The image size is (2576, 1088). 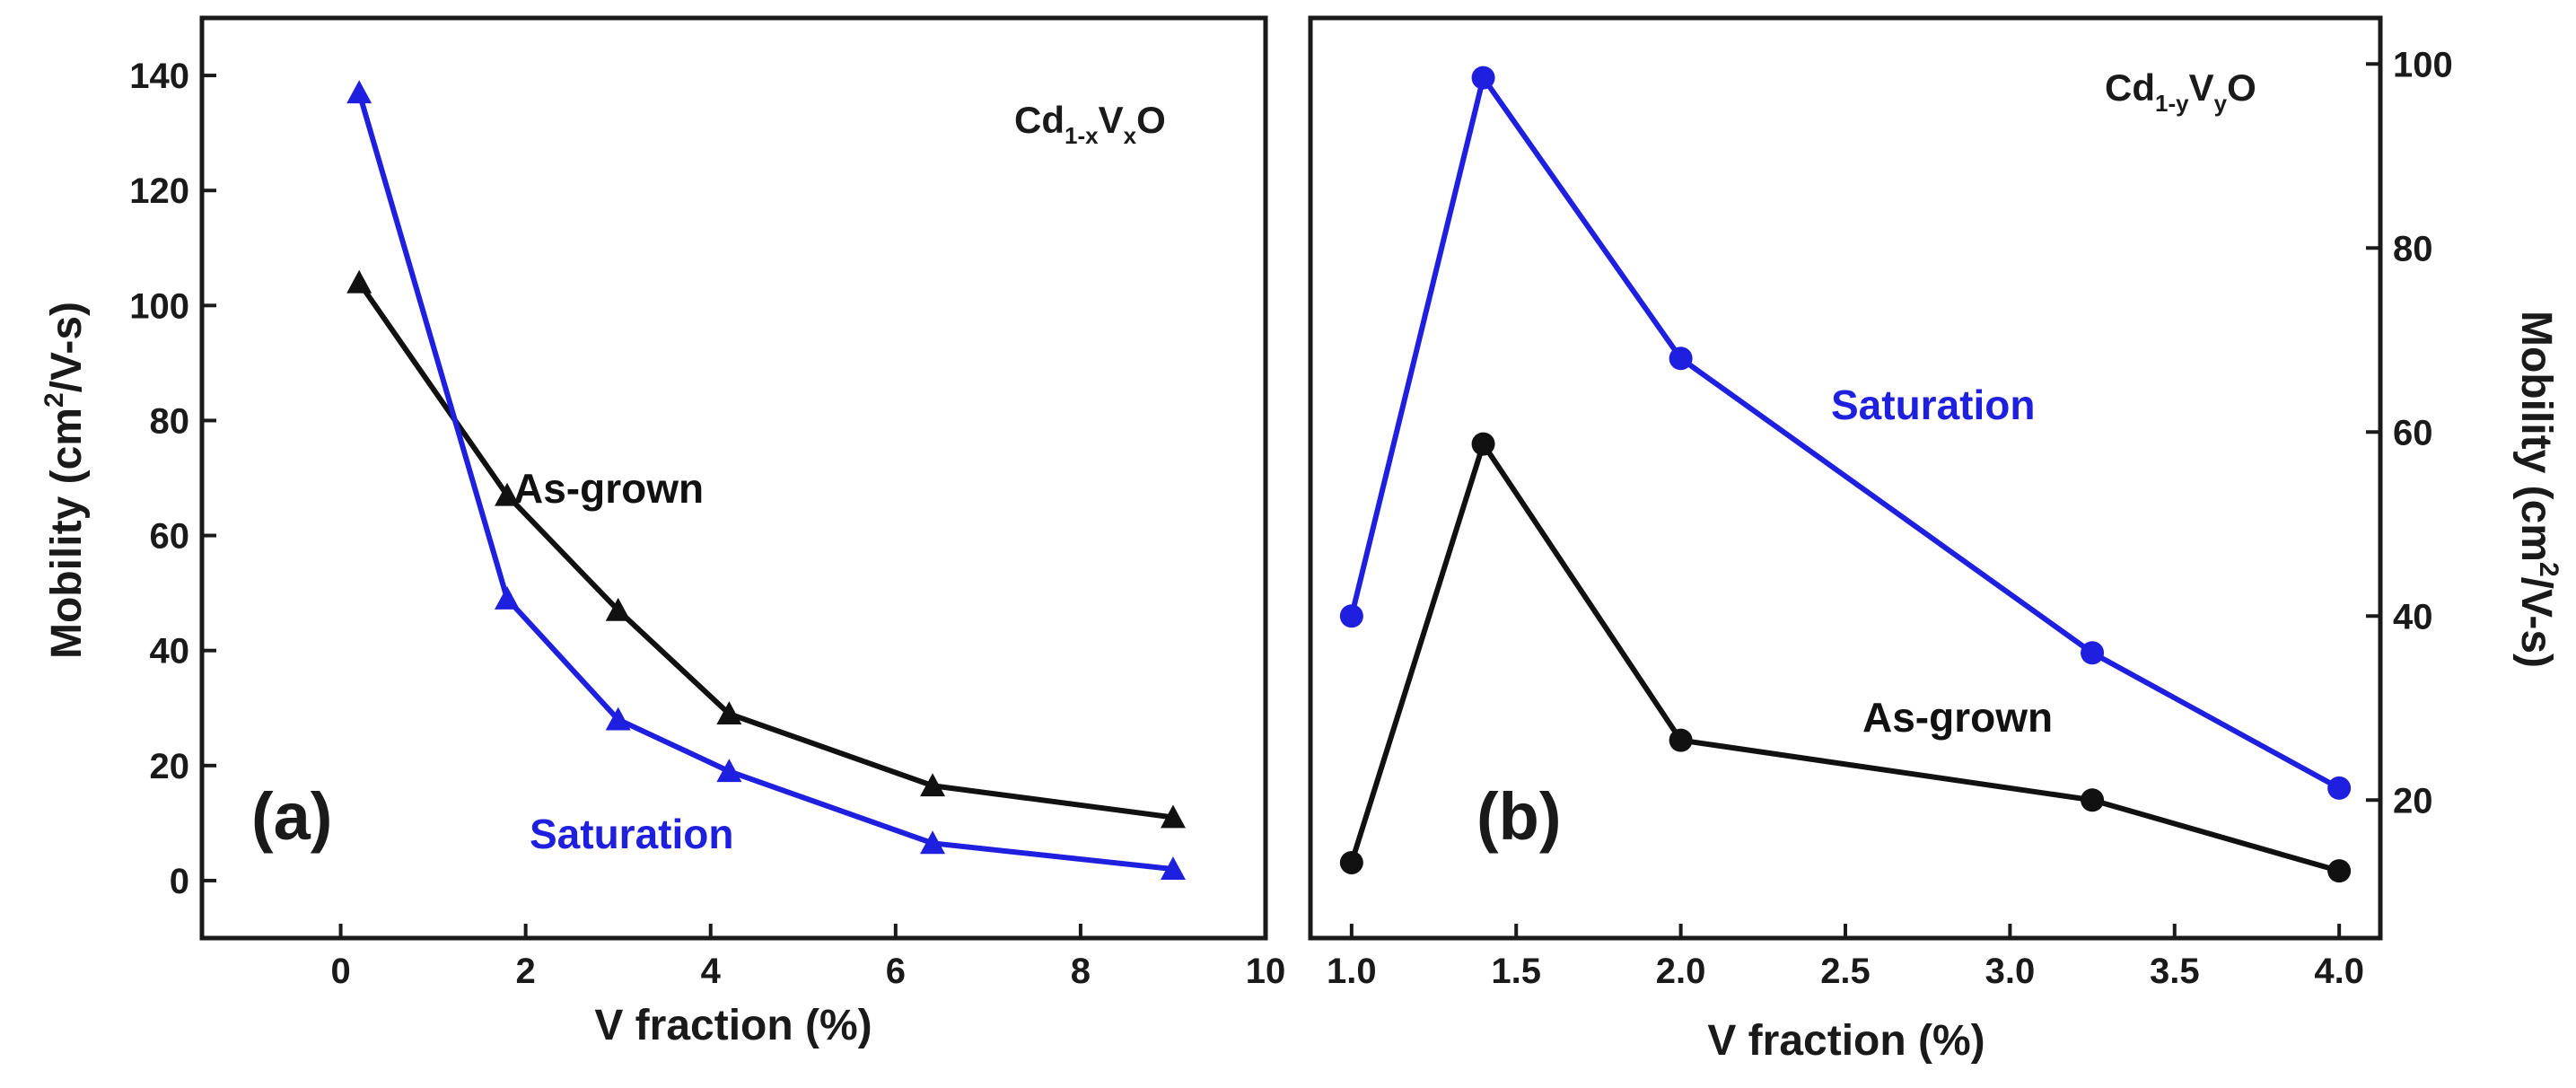 I want to click on formula-a-cd: Cd, so click(x=1039, y=120).